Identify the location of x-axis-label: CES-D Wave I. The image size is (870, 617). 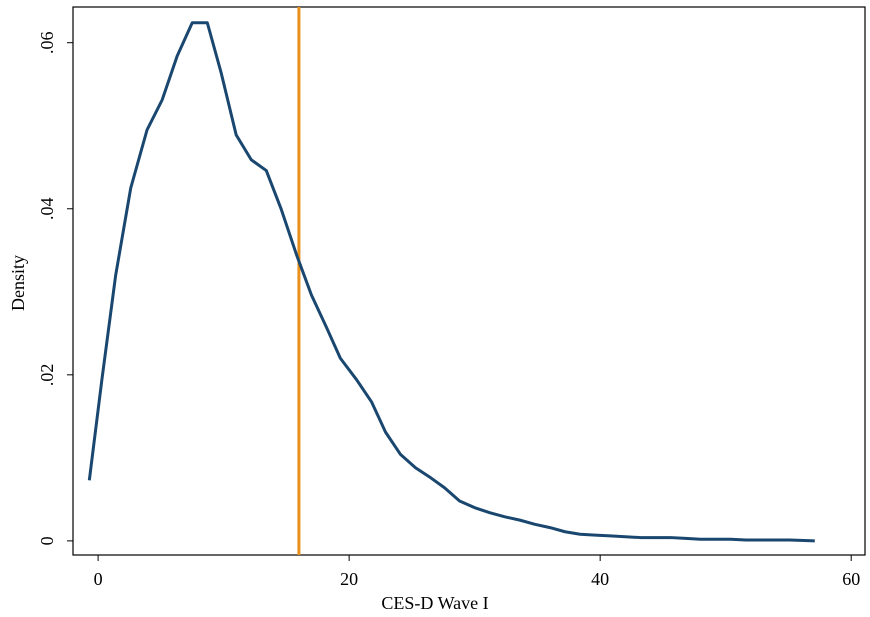
(434, 603).